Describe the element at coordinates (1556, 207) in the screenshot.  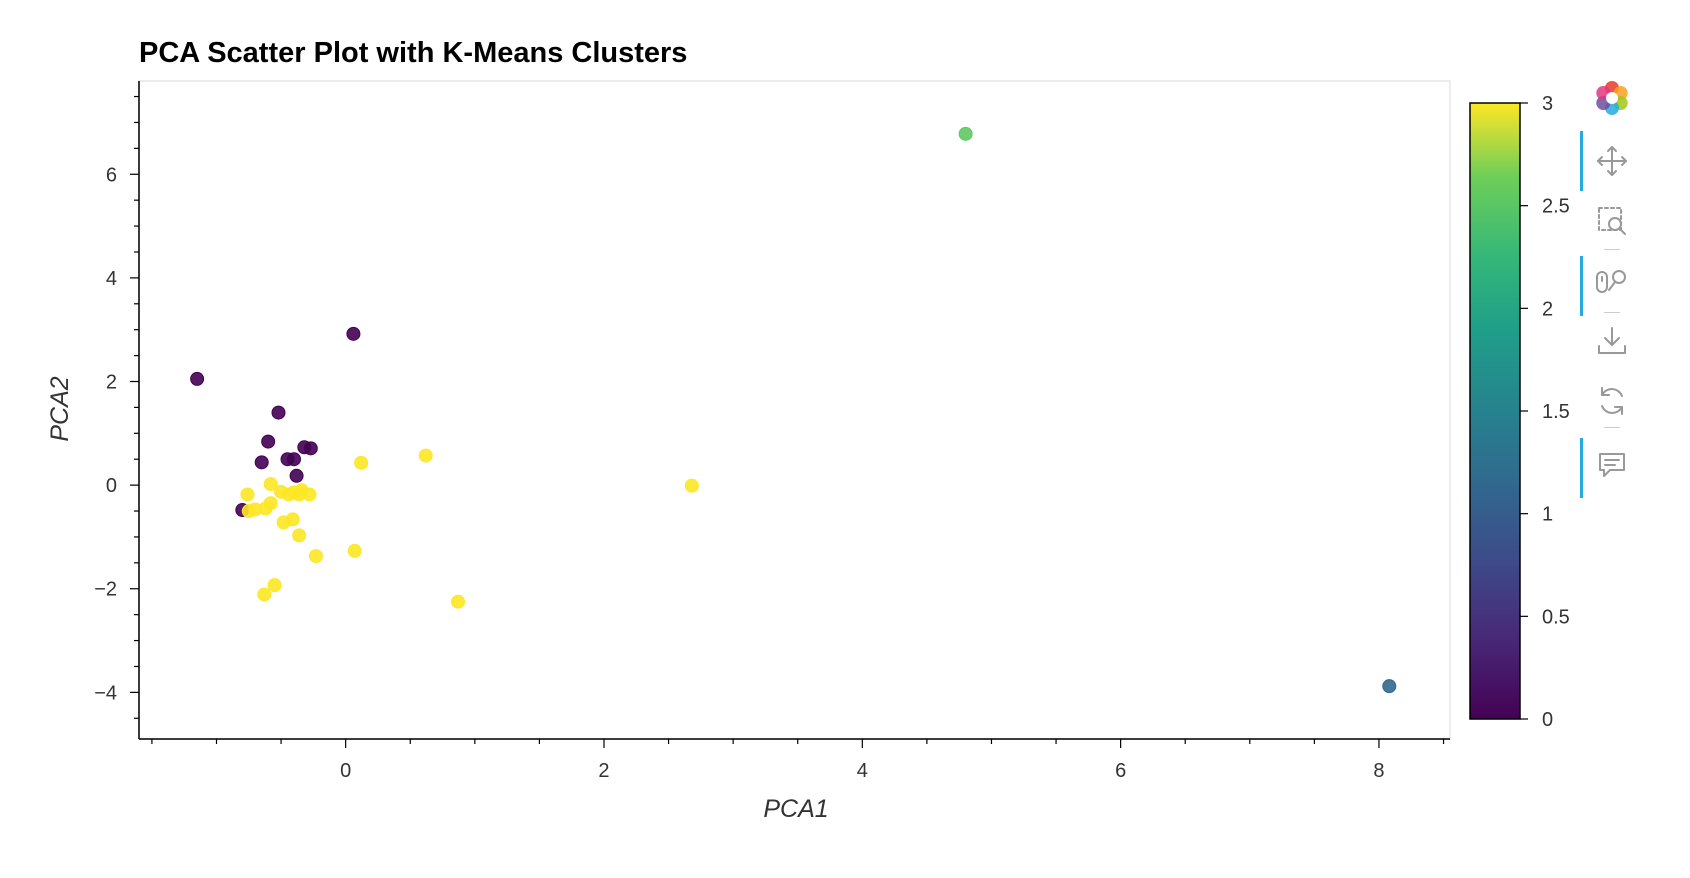
I see `colorbar-tick-label: 2.5` at that location.